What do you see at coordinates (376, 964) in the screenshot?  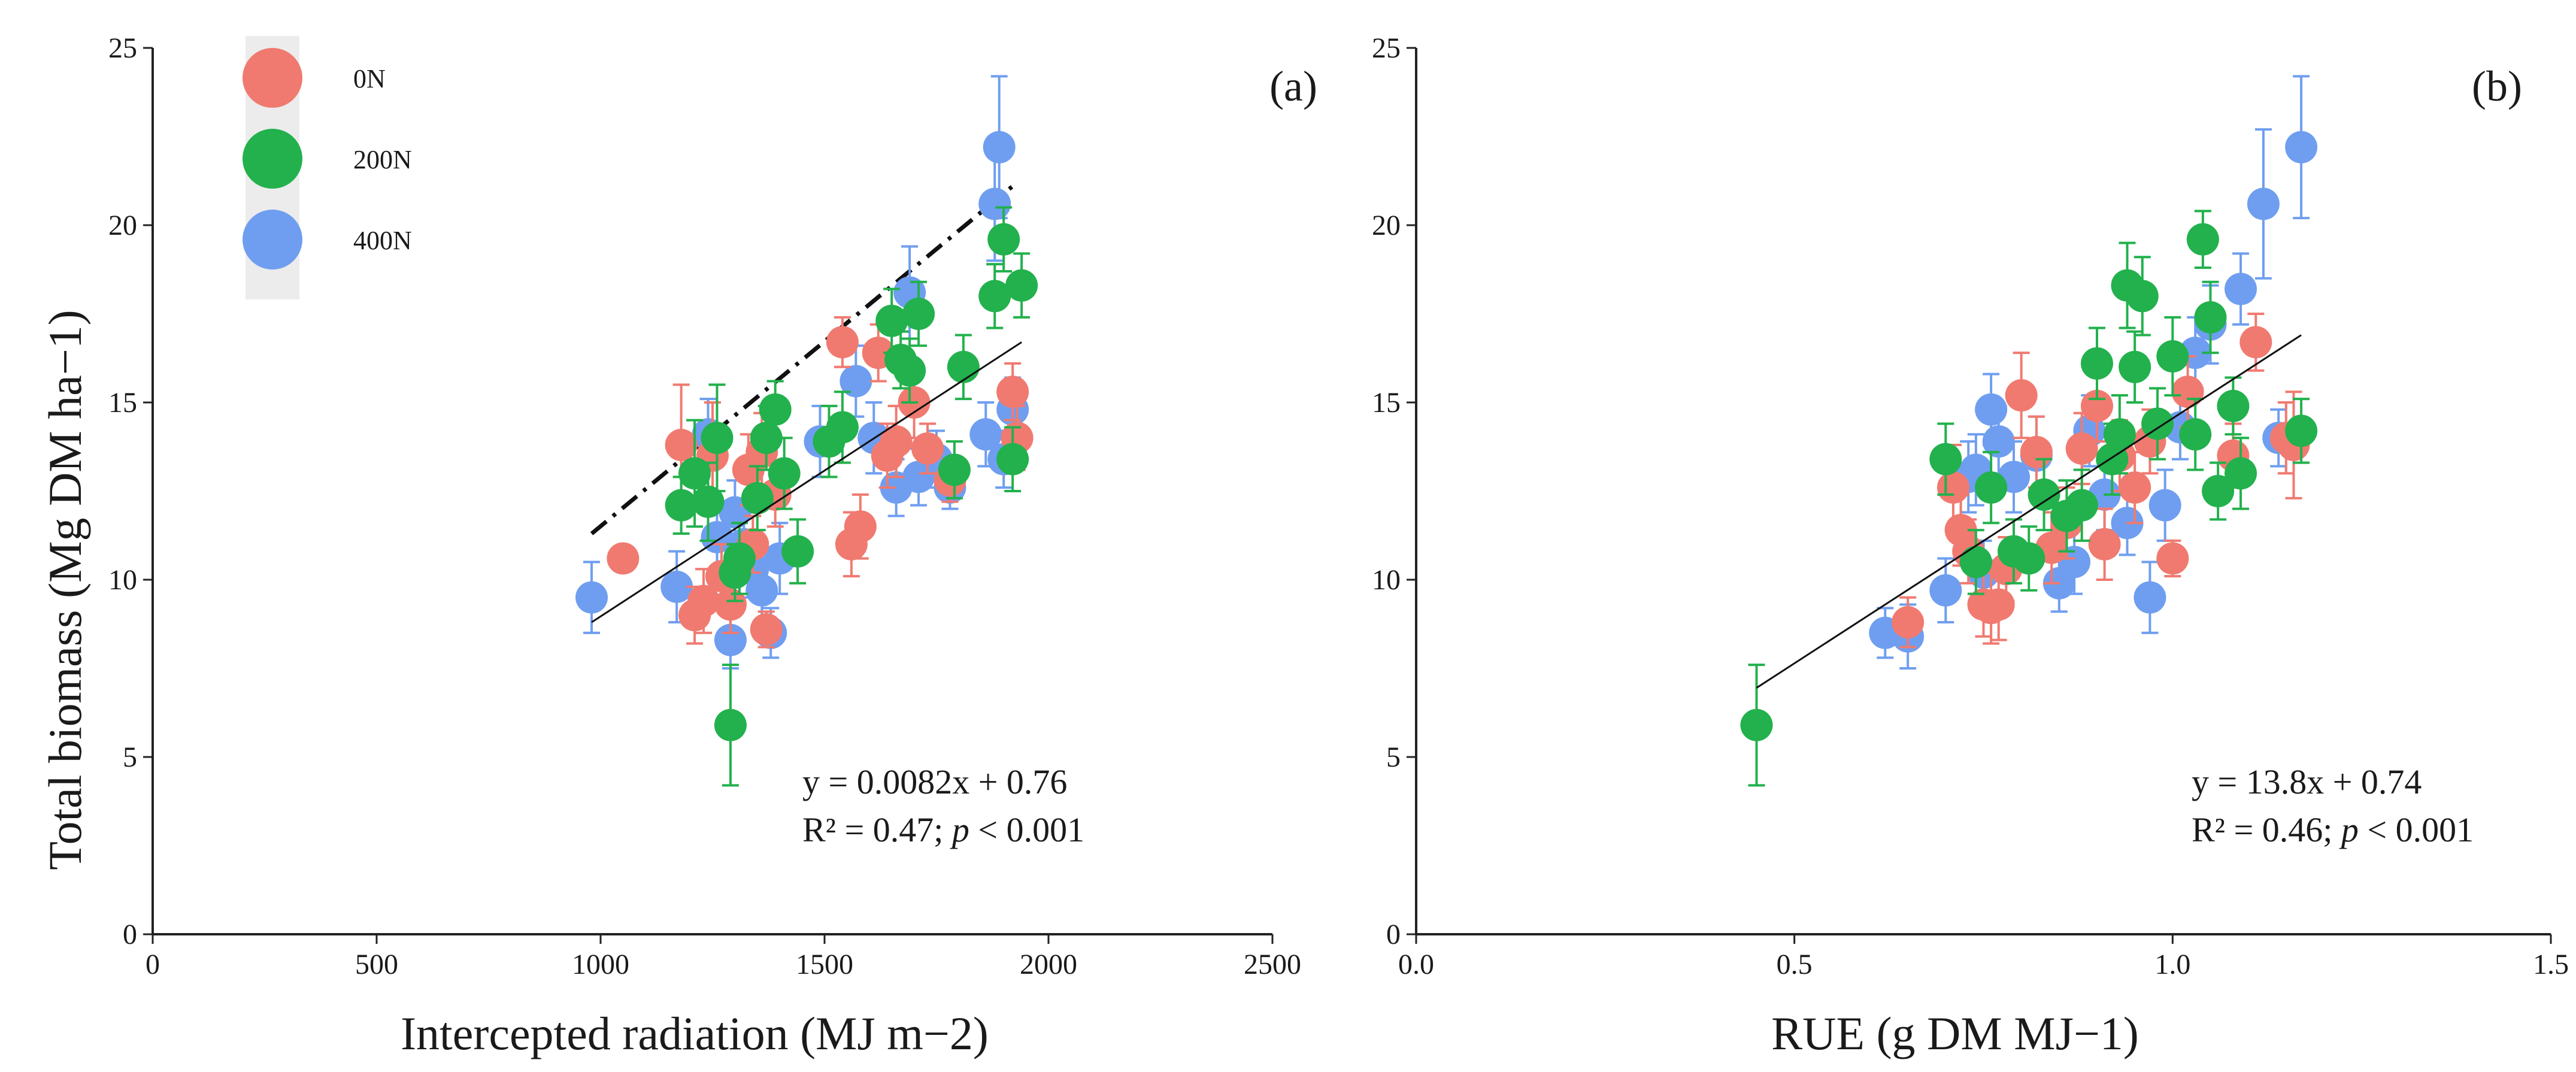 I see `x-tick-label: 500` at bounding box center [376, 964].